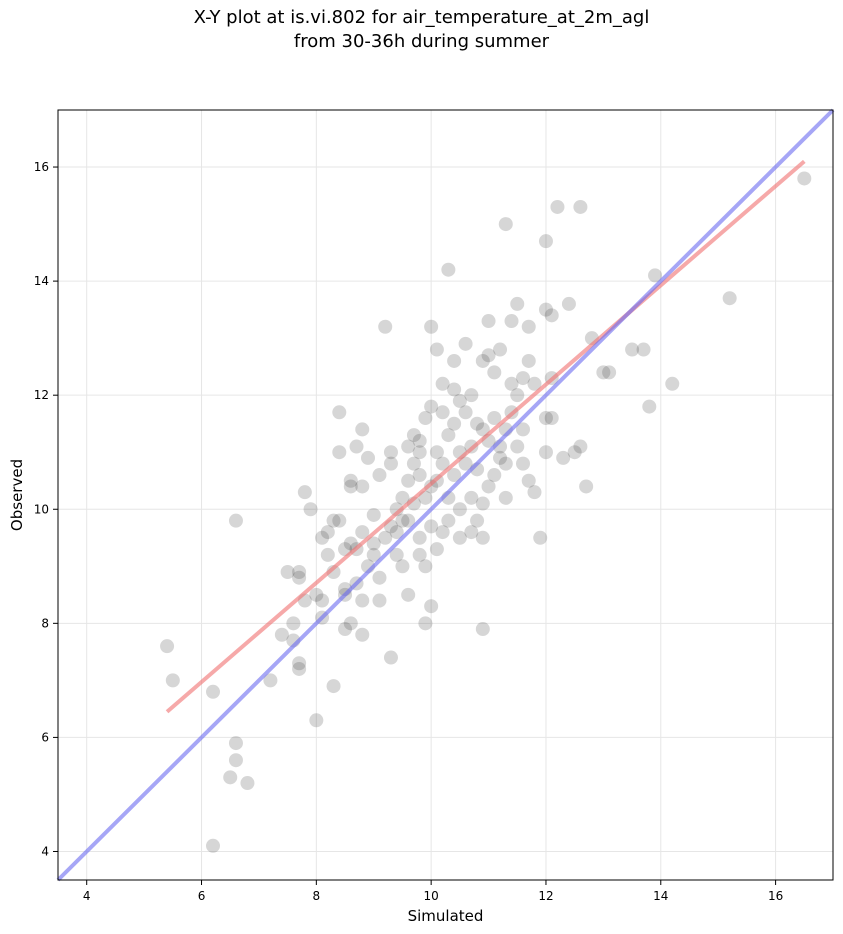  Describe the element at coordinates (45, 851) in the screenshot. I see `y-tick-label: 4` at that location.